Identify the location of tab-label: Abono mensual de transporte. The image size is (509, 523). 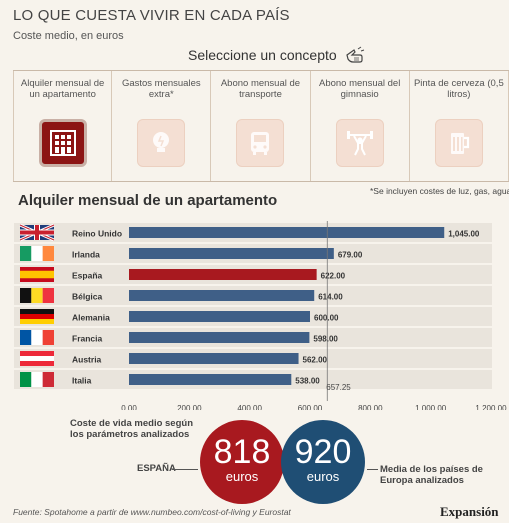
(260, 89).